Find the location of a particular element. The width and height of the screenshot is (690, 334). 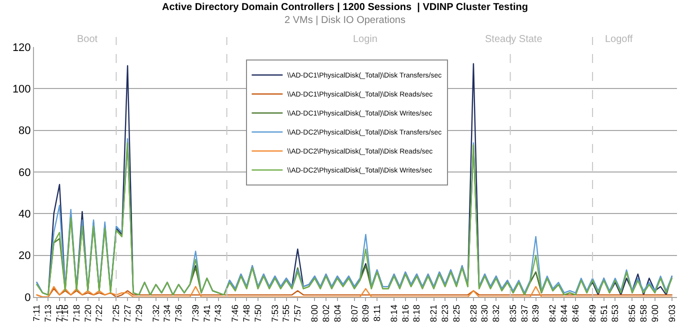

x-tick-label: 8:44 is located at coordinates (564, 313).